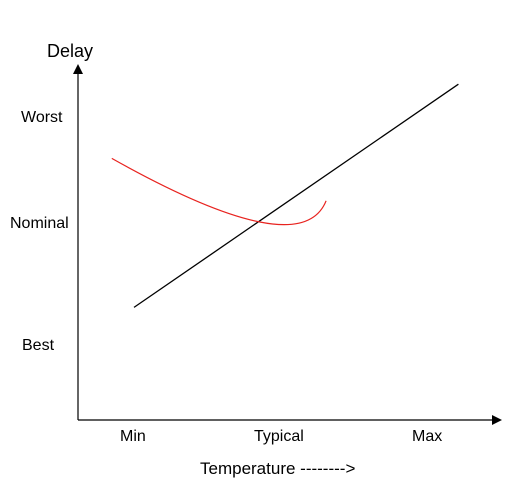  What do you see at coordinates (277, 468) in the screenshot?
I see `x-axis-title: Temperature -------->` at bounding box center [277, 468].